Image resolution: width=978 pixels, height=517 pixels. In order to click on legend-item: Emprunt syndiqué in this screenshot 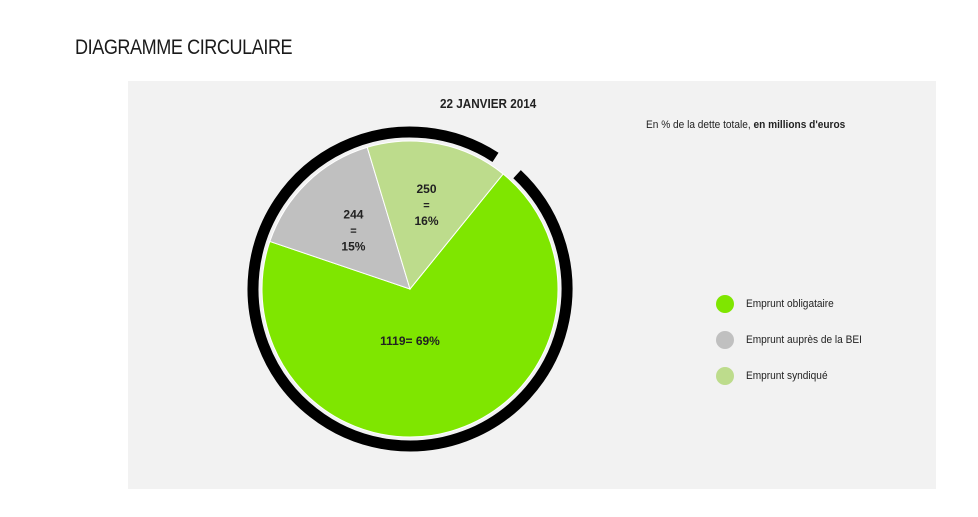, I will do `click(794, 376)`.